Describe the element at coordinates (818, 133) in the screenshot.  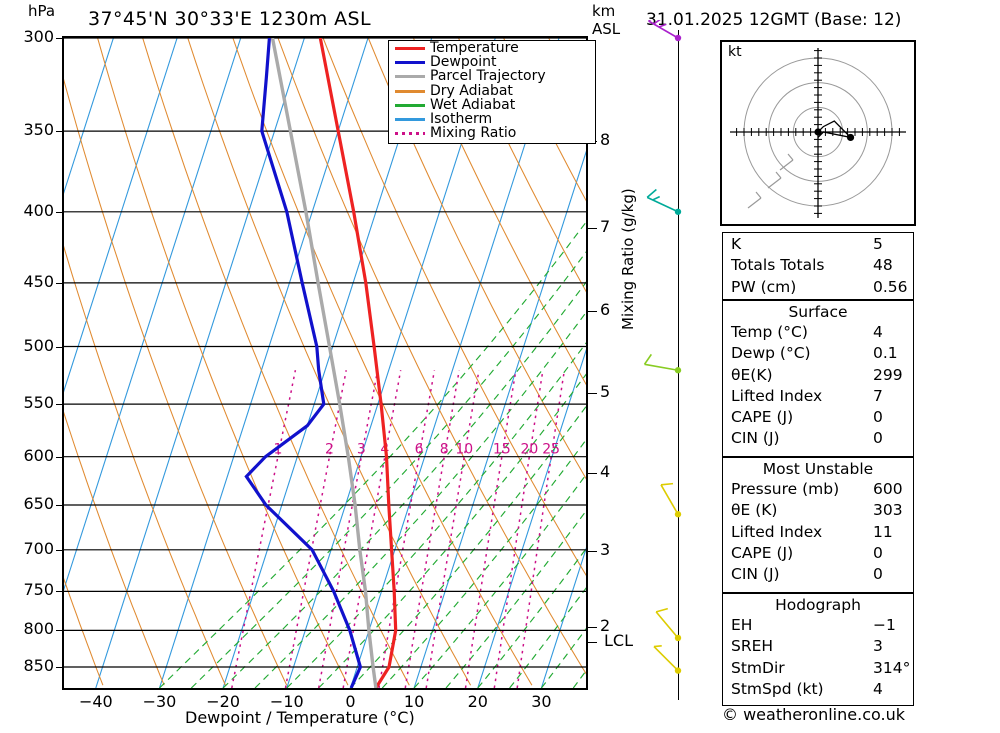
I see `hodograph: kt` at that location.